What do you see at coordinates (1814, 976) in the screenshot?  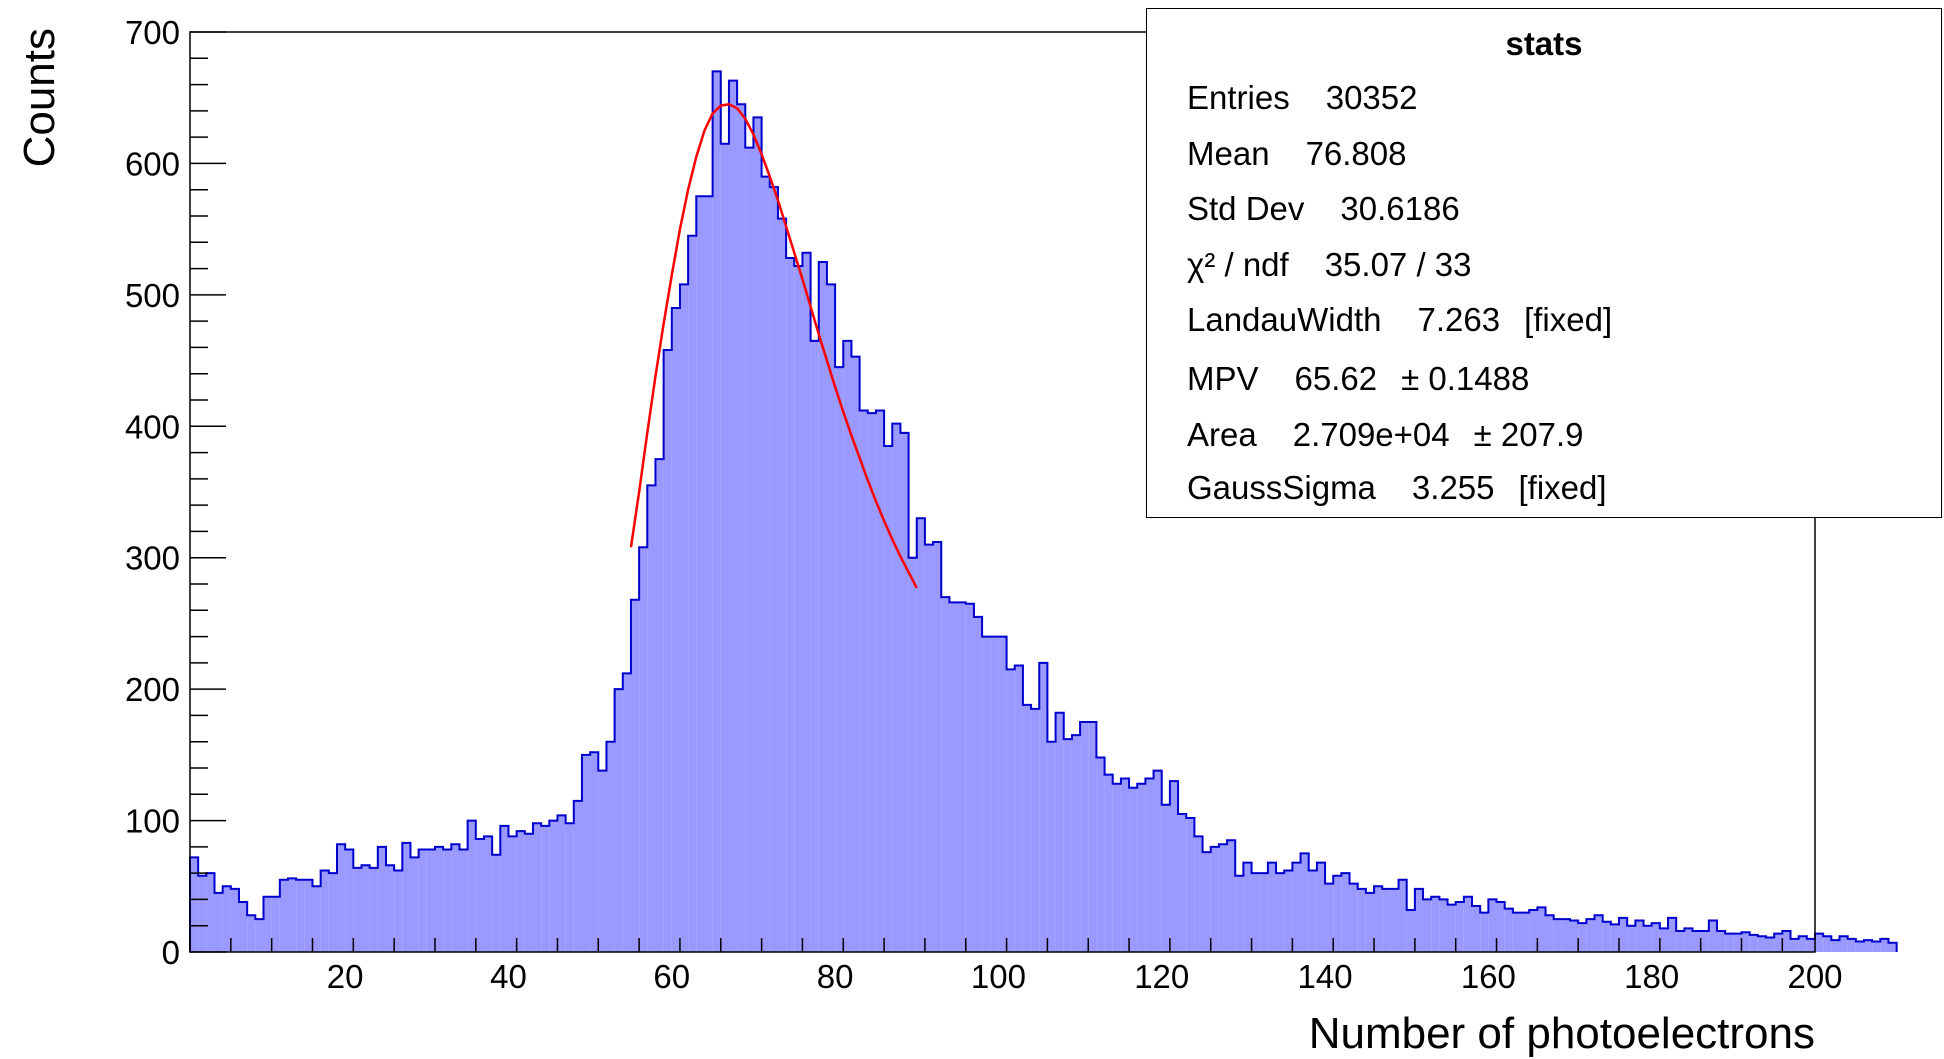 I see `x-tick-label: 200` at bounding box center [1814, 976].